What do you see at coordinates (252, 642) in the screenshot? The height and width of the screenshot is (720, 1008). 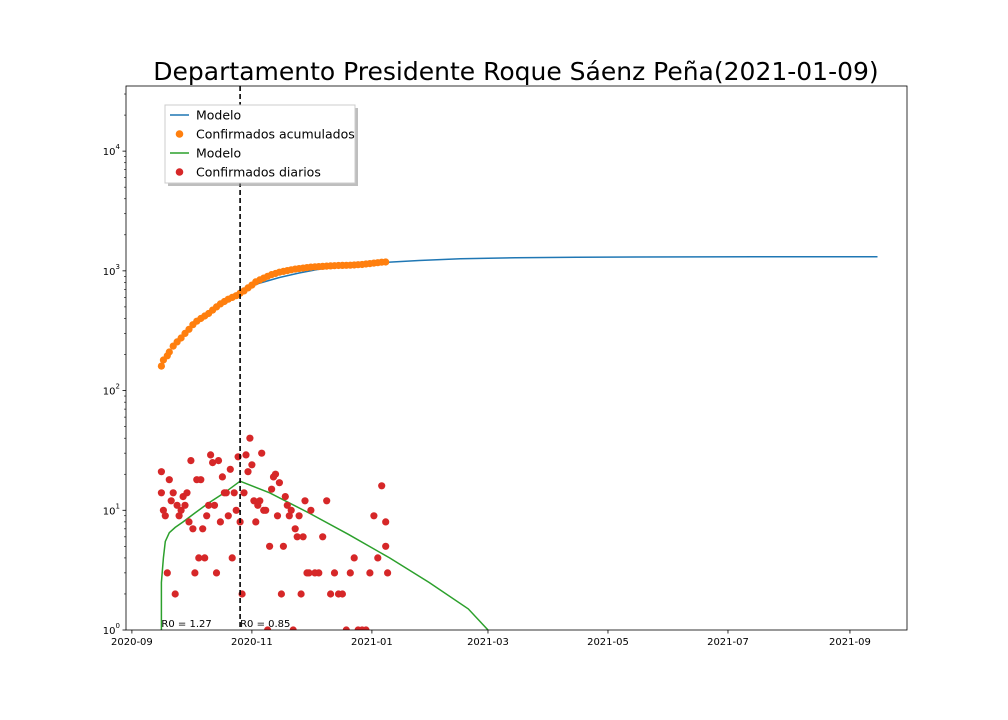 I see `x-tick-label: 2020-11` at bounding box center [252, 642].